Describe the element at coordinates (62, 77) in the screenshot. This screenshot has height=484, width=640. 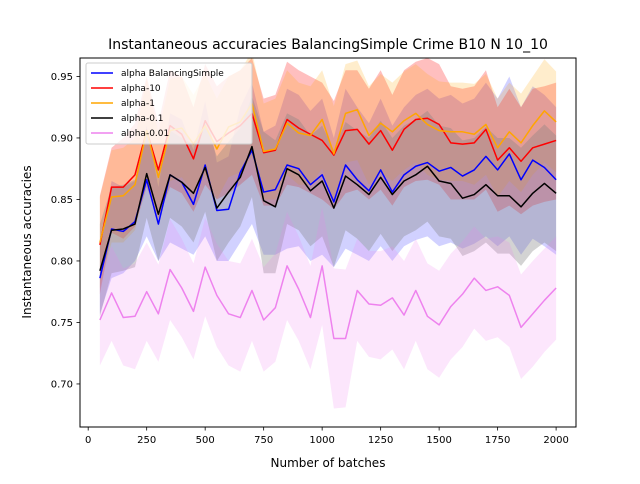
I see `y-tick-label: 0.95` at that location.